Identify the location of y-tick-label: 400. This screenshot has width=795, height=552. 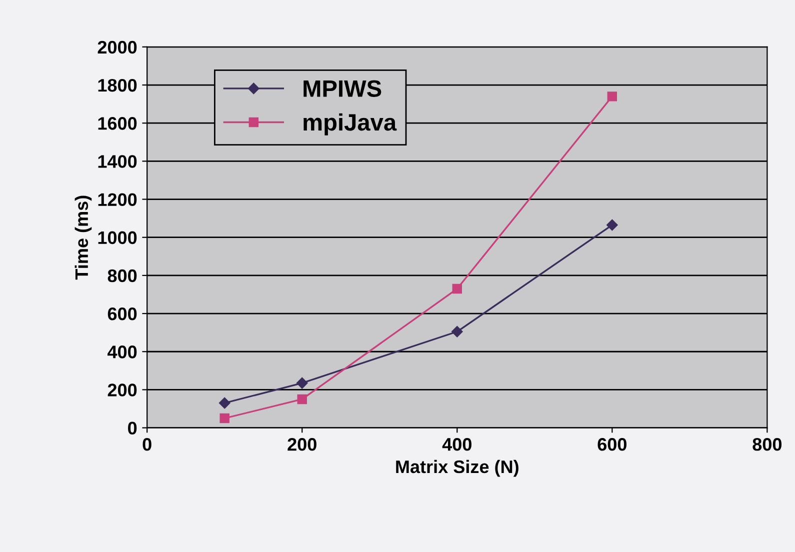
(122, 352).